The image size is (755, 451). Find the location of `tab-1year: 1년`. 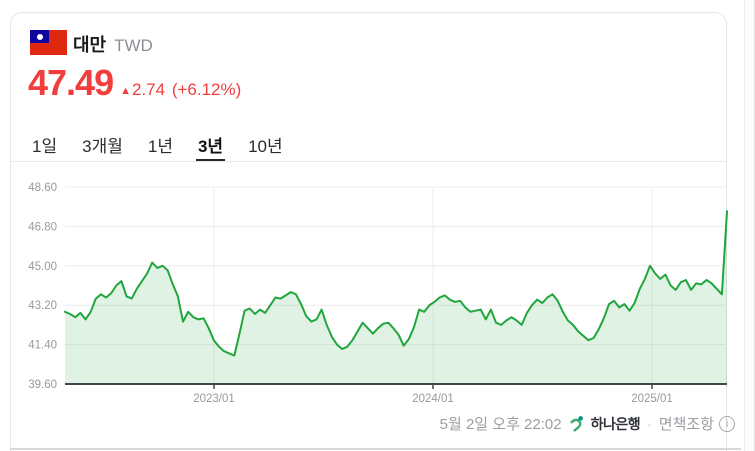

tab-1year: 1년 is located at coordinates (160, 146).